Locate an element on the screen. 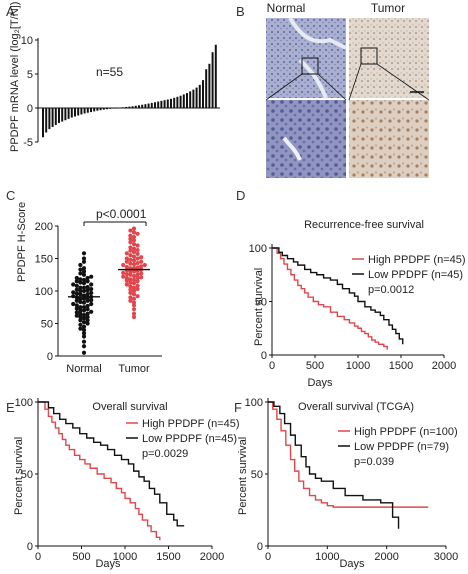 Image resolution: width=468 pixels, height=574 pixels. panel-c-group-normal: Normal is located at coordinates (83, 369).